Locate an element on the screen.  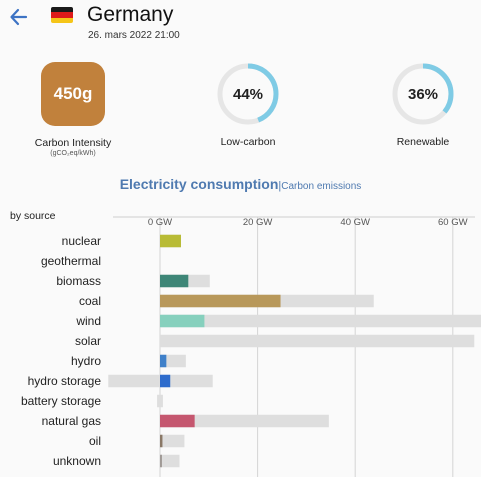
category-label: unknown is located at coordinates (77, 461).